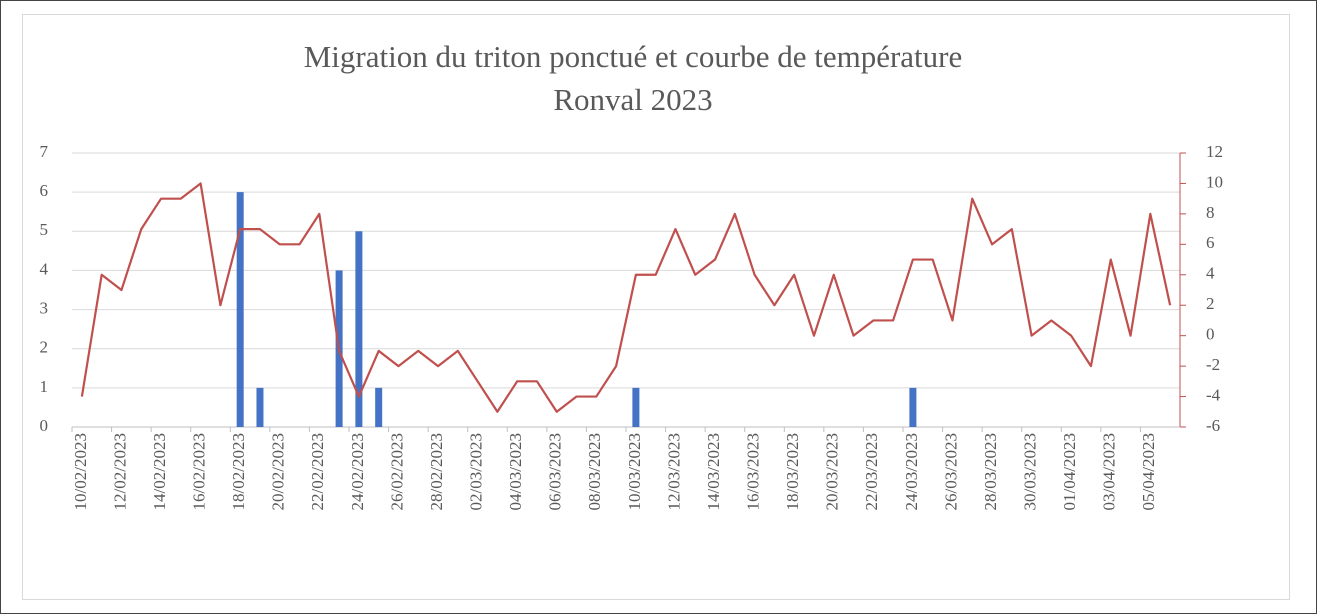  What do you see at coordinates (632, 99) in the screenshot?
I see `chart-subtitle: Ronval 2023` at bounding box center [632, 99].